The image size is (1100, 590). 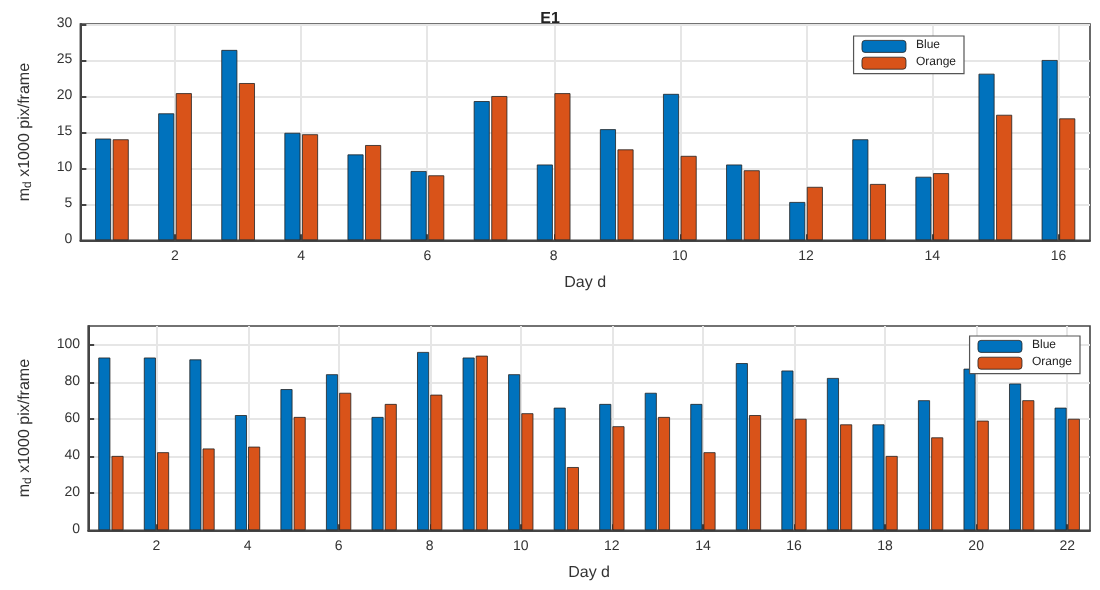 What do you see at coordinates (550, 18) in the screenshot?
I see `chart-title: E1` at bounding box center [550, 18].